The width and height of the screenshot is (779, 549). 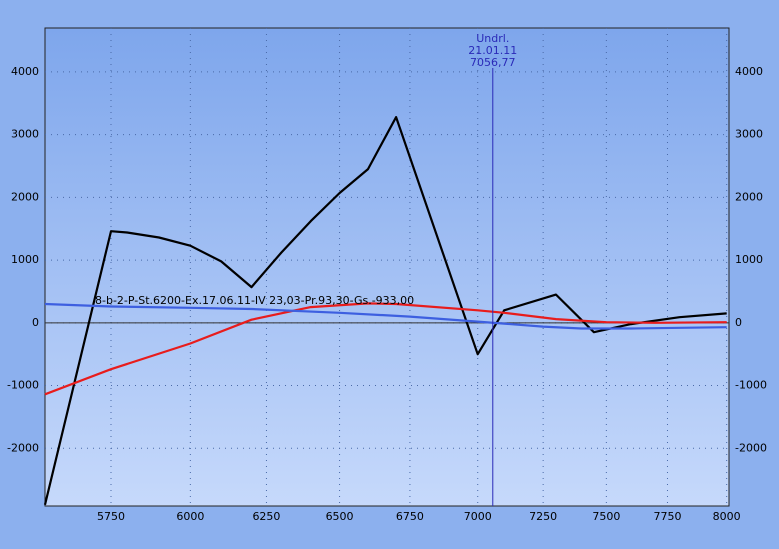 What do you see at coordinates (23, 447) in the screenshot?
I see `y-tick-label: -2000` at bounding box center [23, 447].